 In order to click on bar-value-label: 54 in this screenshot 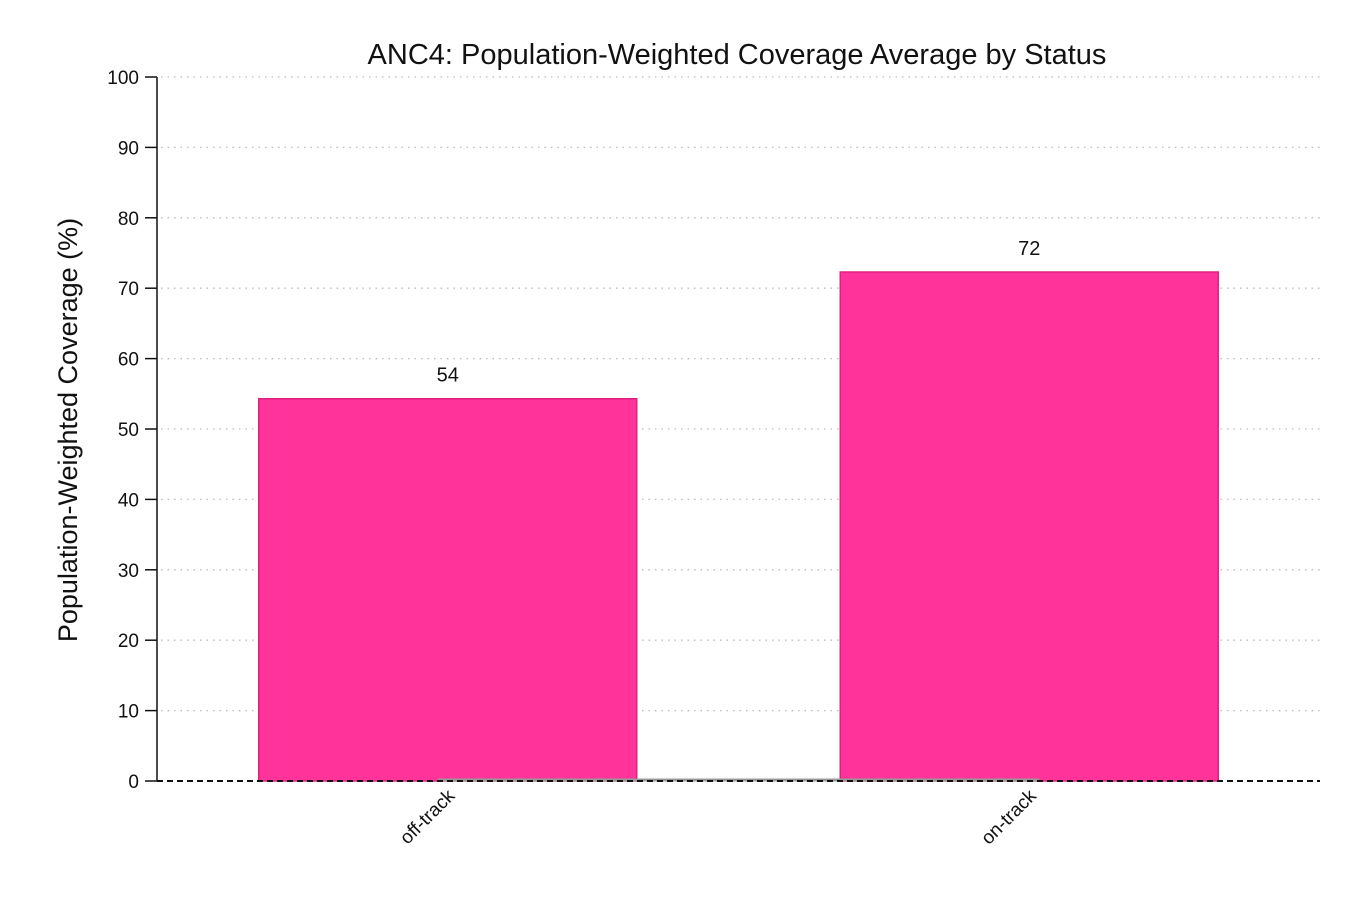, I will do `click(448, 376)`.